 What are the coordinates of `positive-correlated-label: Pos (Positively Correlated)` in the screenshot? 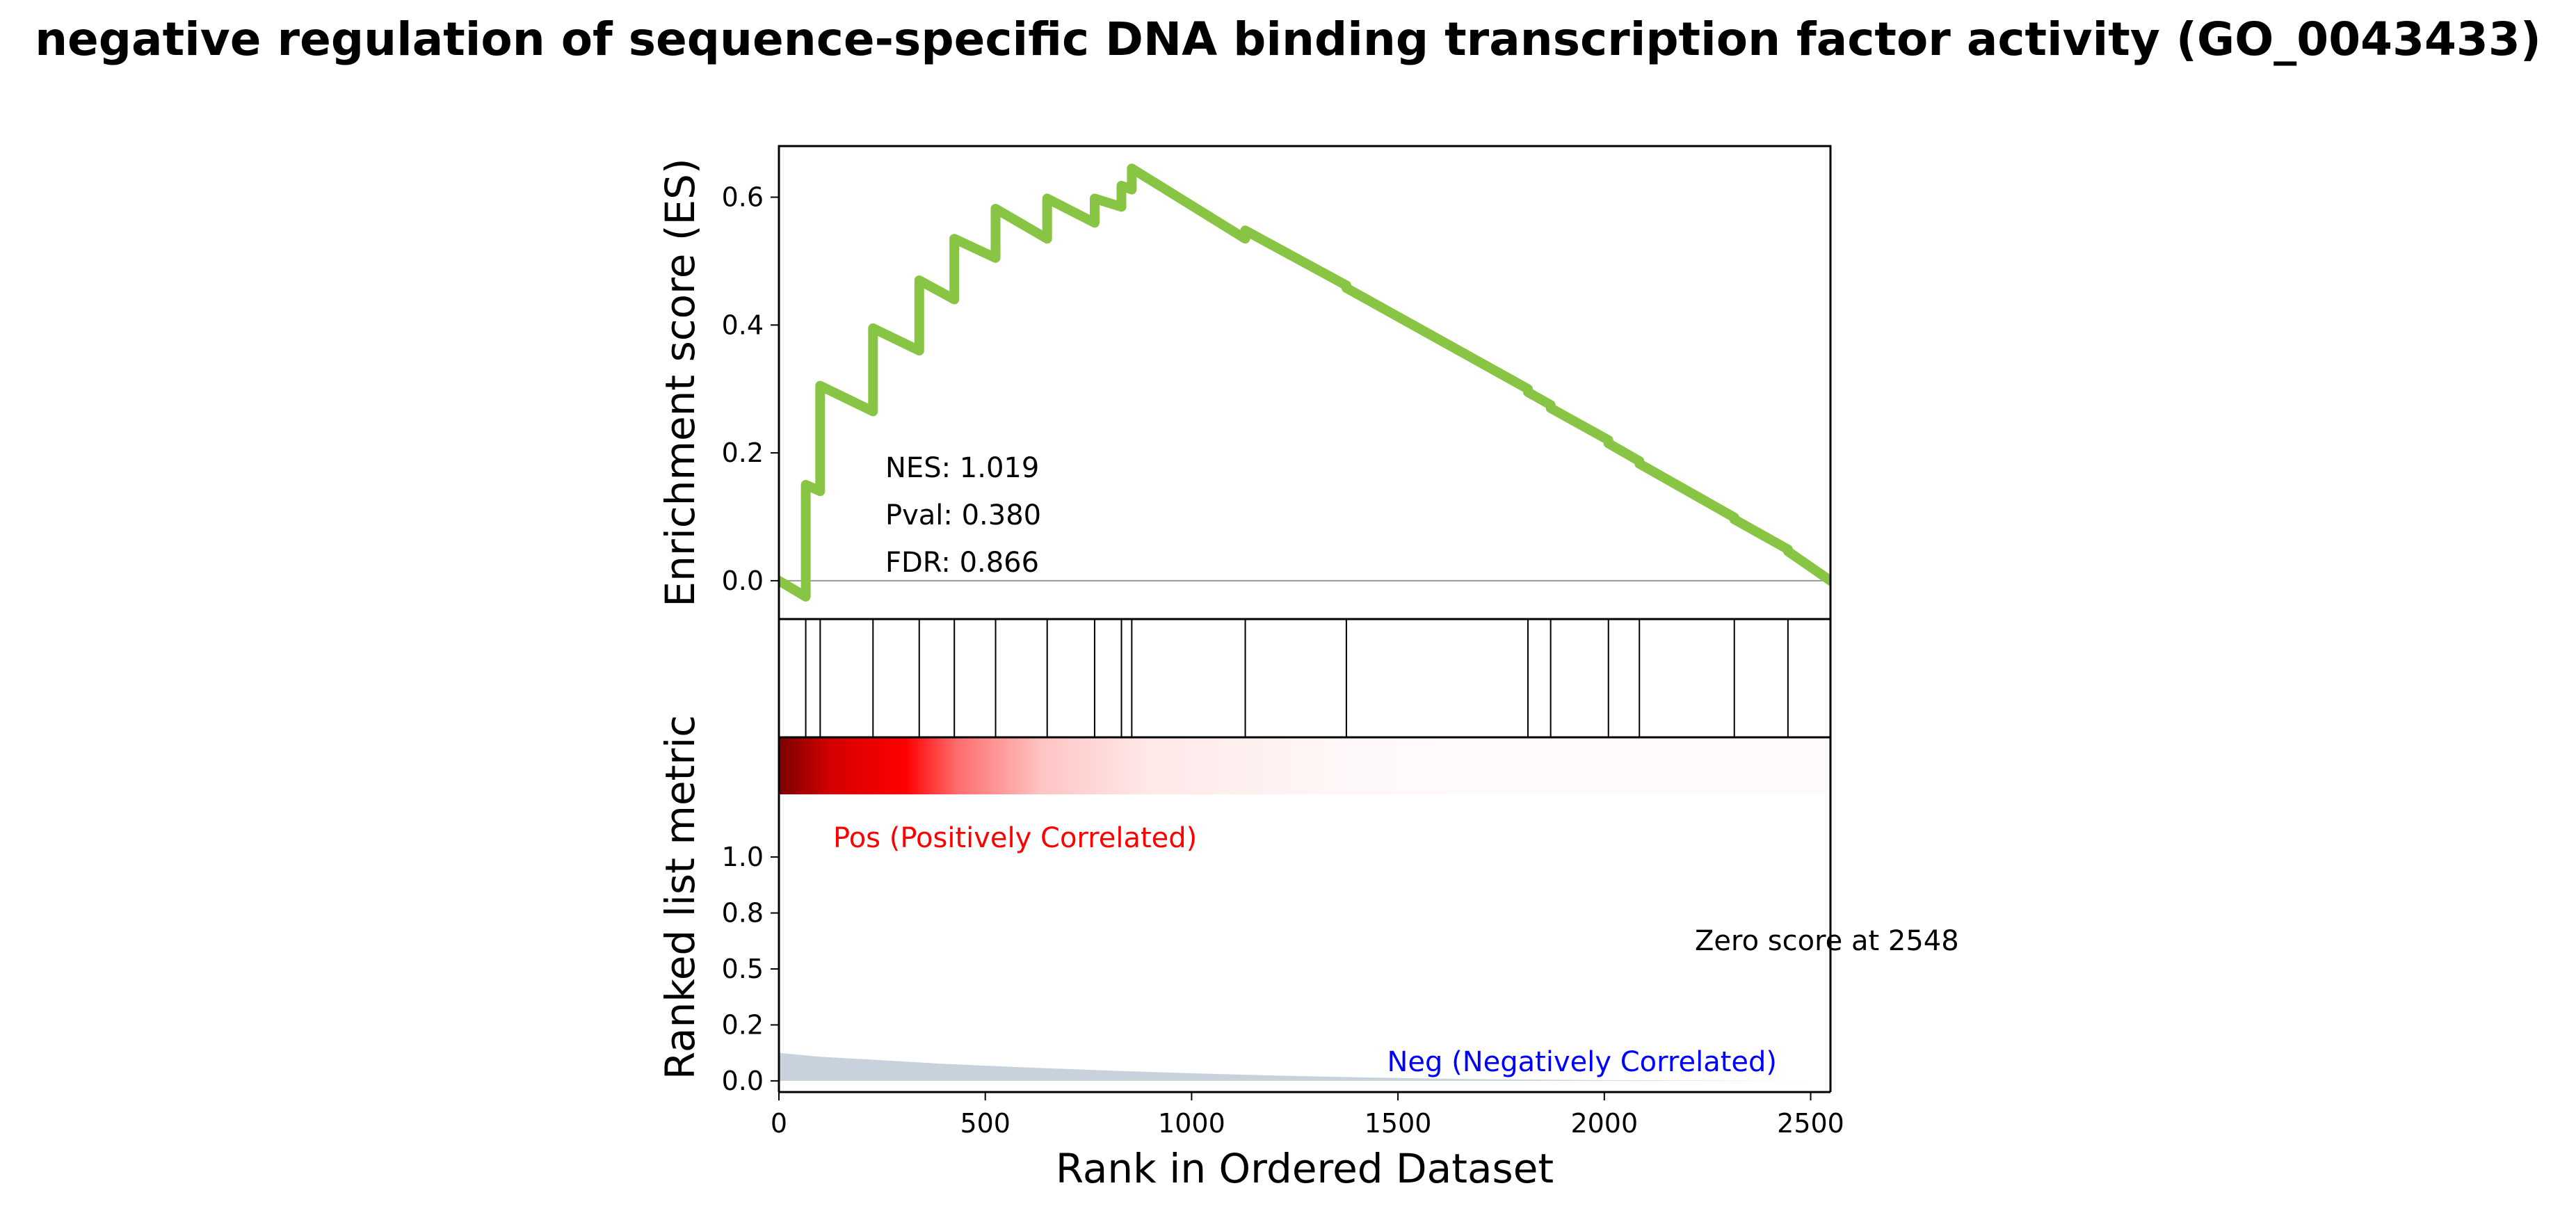 It's located at (1015, 838).